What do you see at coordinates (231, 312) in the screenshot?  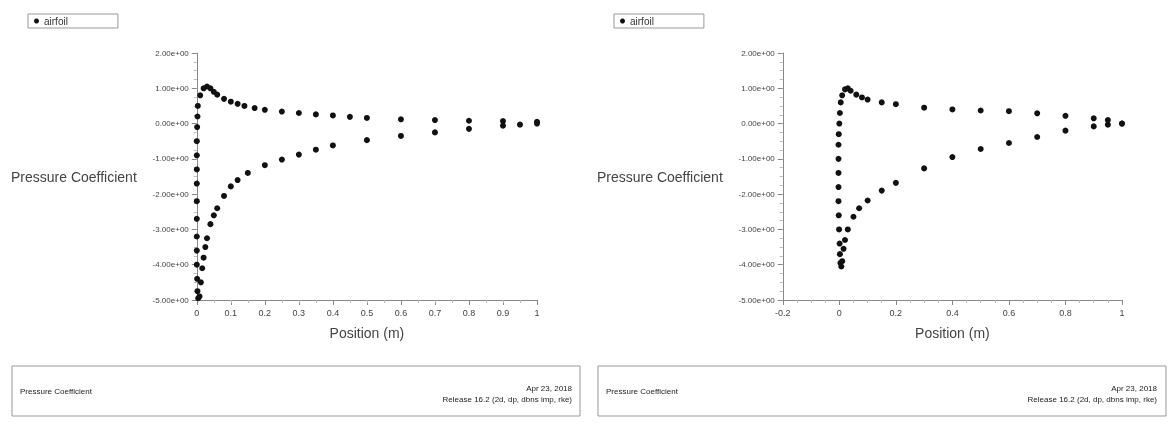 I see `x-tick-label: 0.1` at bounding box center [231, 312].